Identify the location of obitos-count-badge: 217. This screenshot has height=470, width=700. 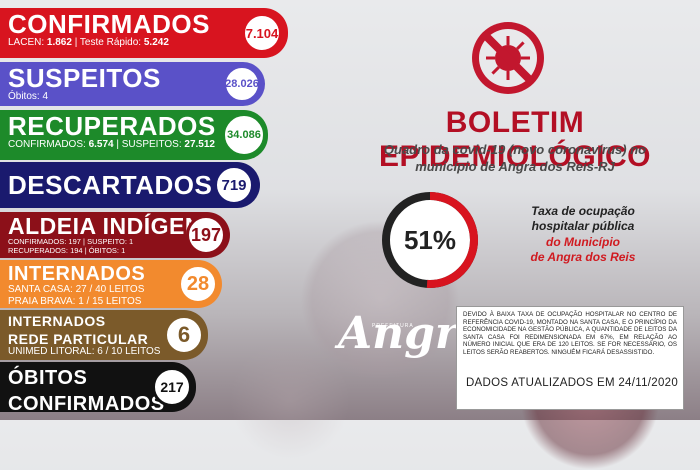
(172, 387).